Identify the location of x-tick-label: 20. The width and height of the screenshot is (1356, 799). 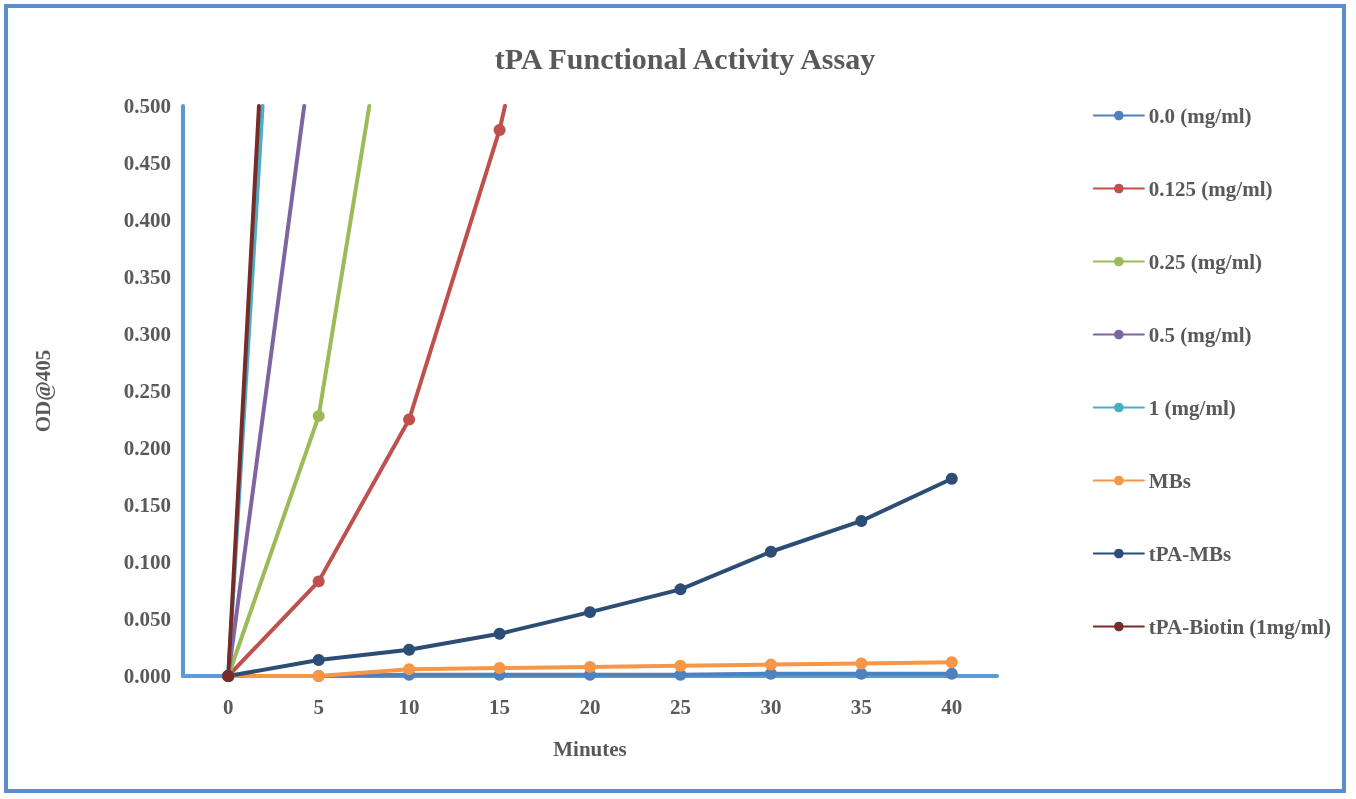
(590, 706).